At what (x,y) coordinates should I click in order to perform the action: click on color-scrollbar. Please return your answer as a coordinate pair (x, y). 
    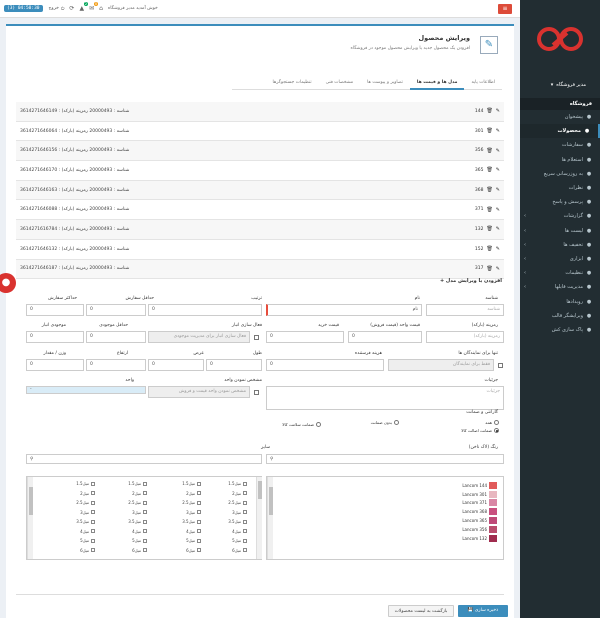
    Looking at the image, I should click on (270, 518).